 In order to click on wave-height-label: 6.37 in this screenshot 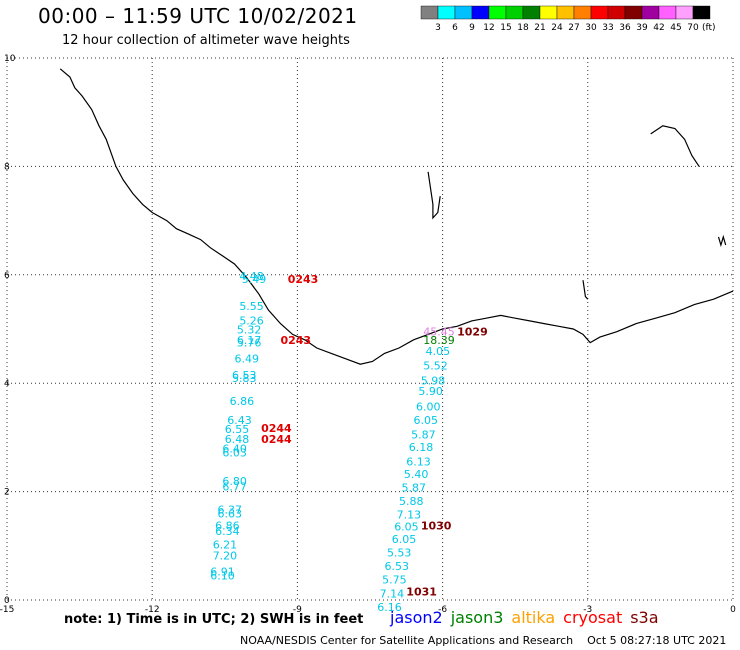, I will do `click(230, 509)`.